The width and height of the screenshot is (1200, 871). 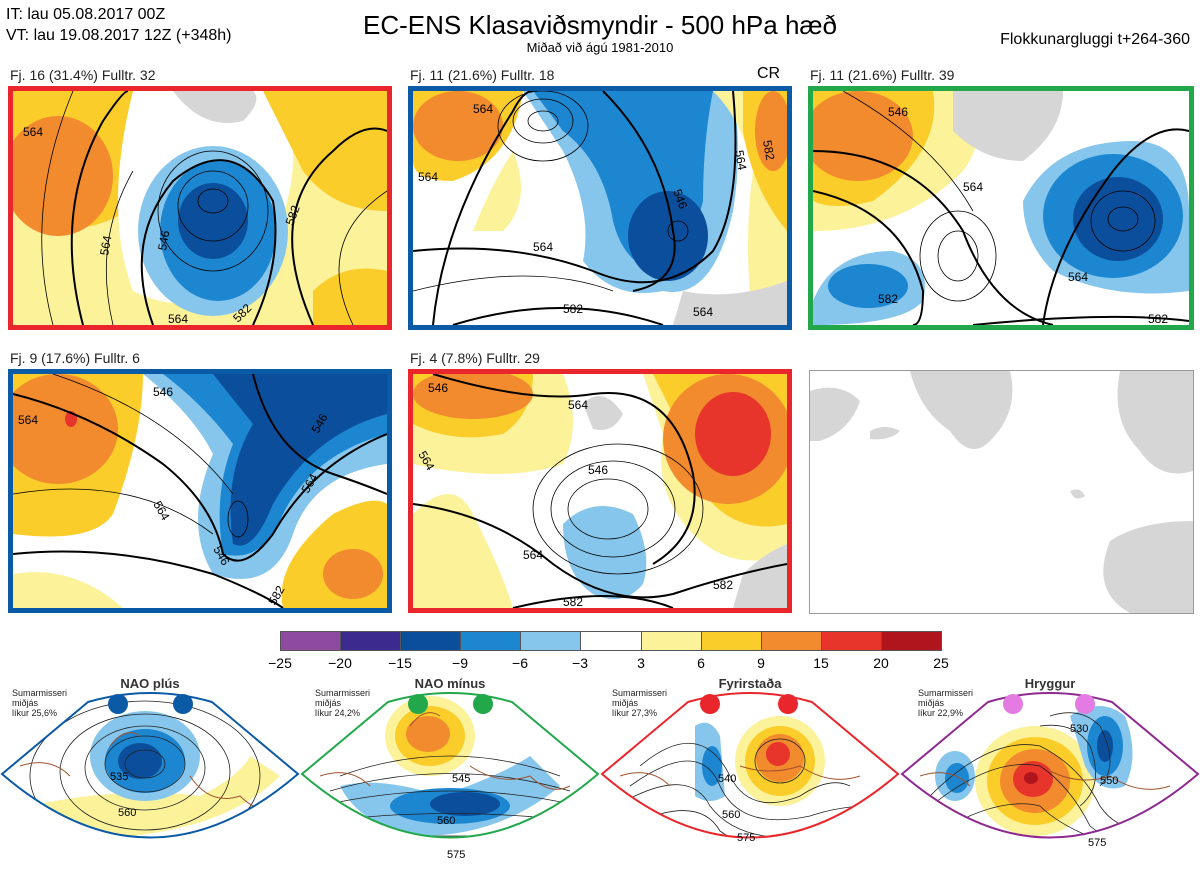 What do you see at coordinates (821, 663) in the screenshot?
I see `colorbar-tick: 15` at bounding box center [821, 663].